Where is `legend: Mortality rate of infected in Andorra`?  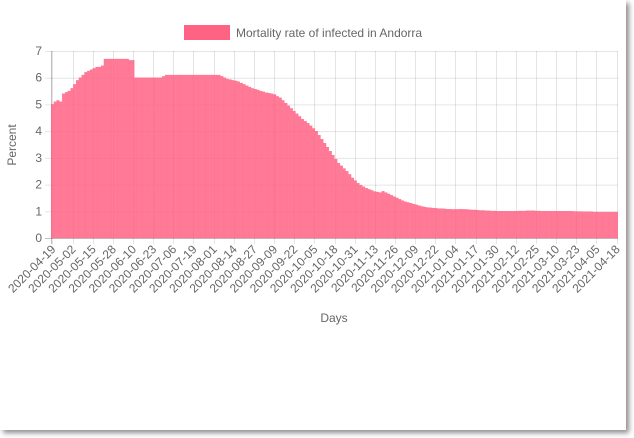 legend: Mortality rate of infected in Andorra is located at coordinates (303, 32).